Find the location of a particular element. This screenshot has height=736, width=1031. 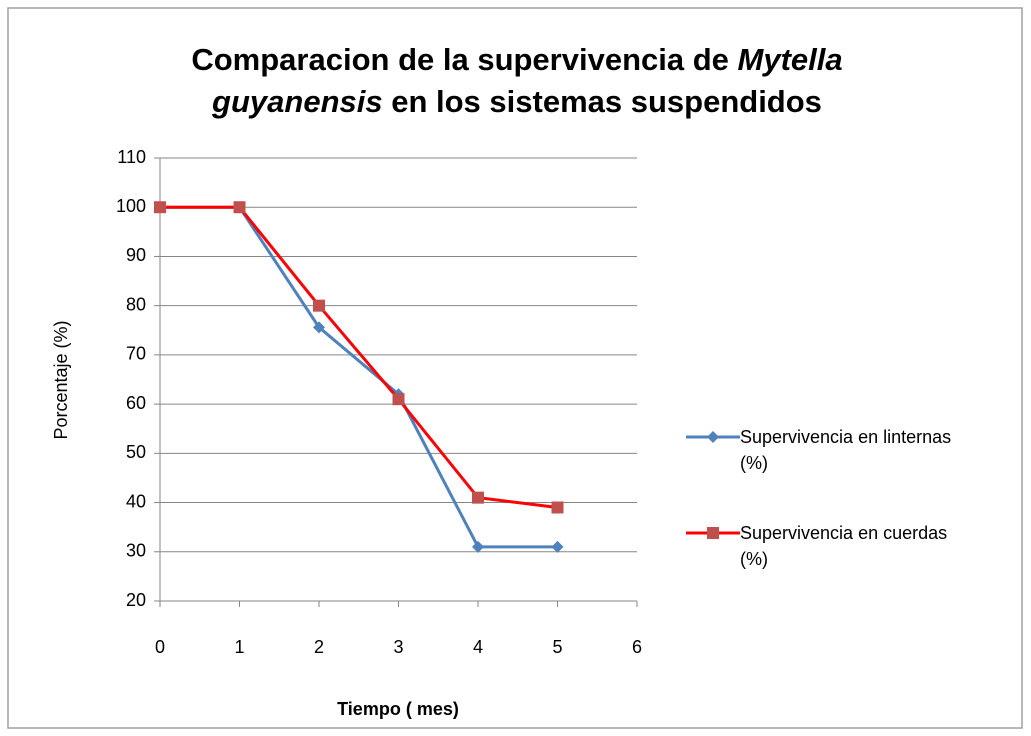

y-tick-label: 50 is located at coordinates (136, 452).